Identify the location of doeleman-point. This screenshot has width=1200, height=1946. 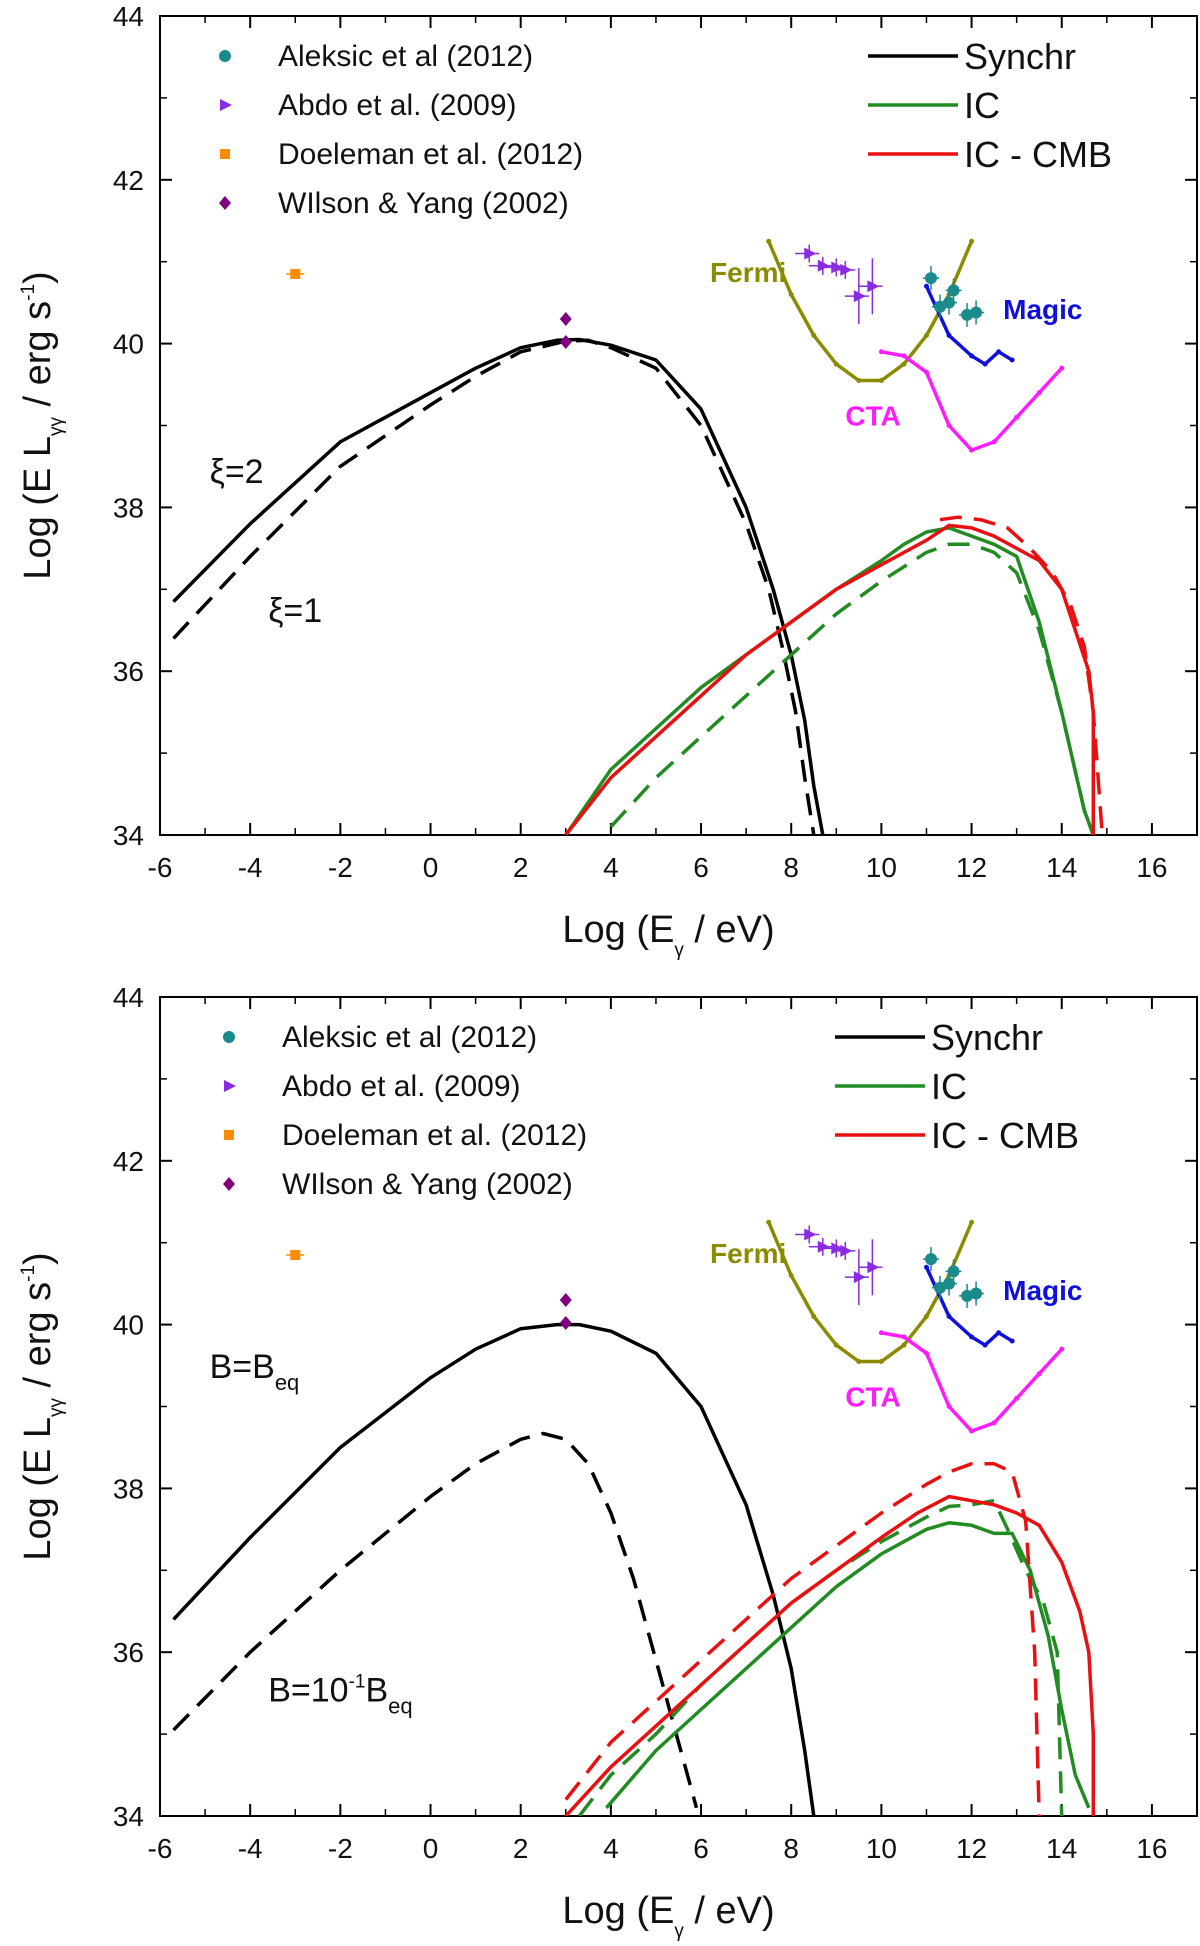
(295, 273).